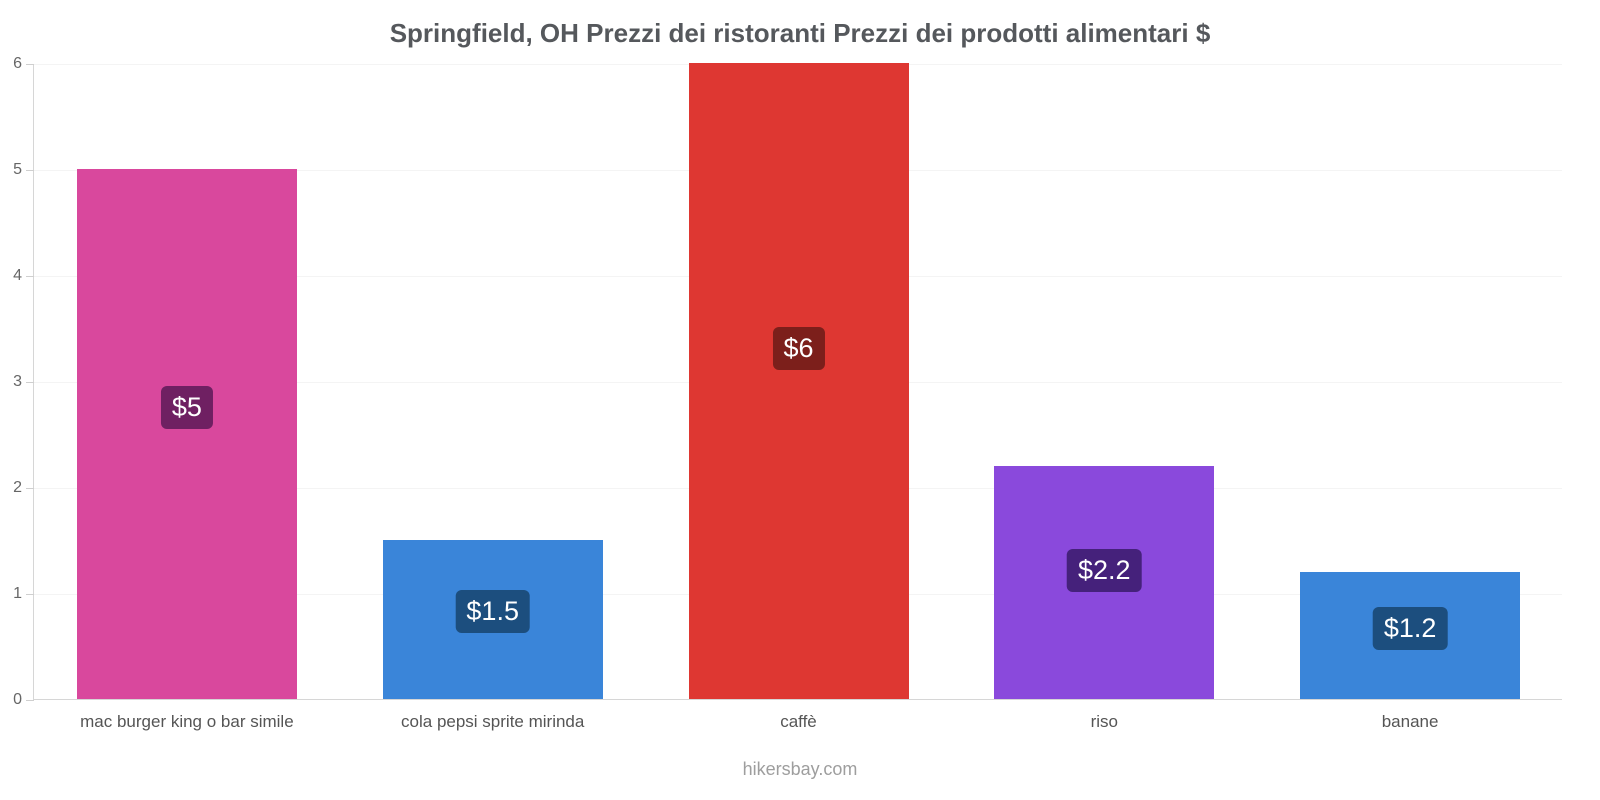  I want to click on value-label: $1.5, so click(492, 611).